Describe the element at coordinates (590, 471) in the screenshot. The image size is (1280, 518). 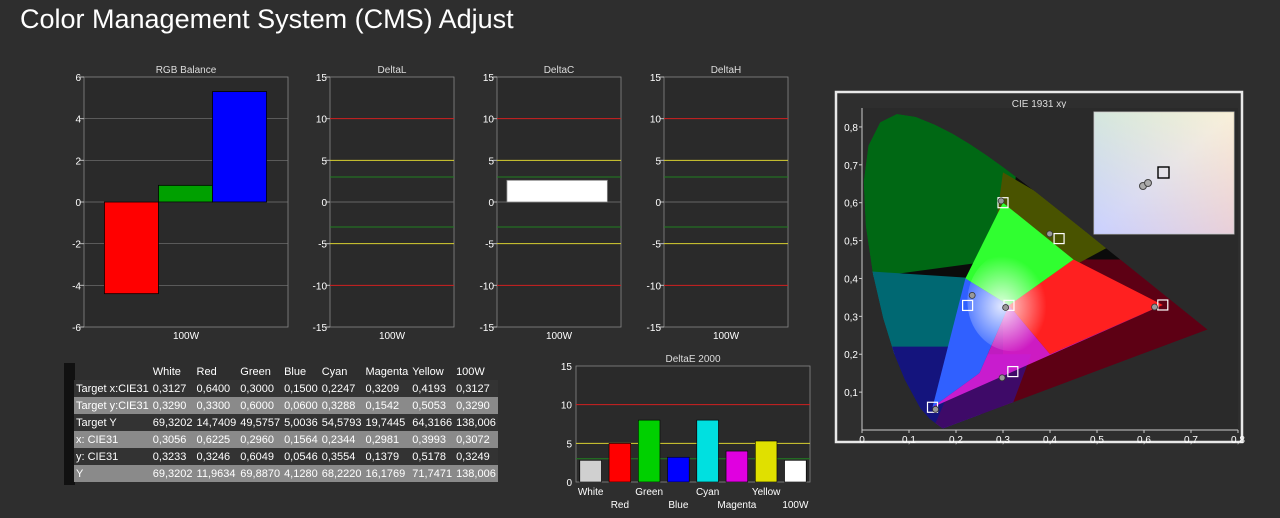
I see `bar-white` at that location.